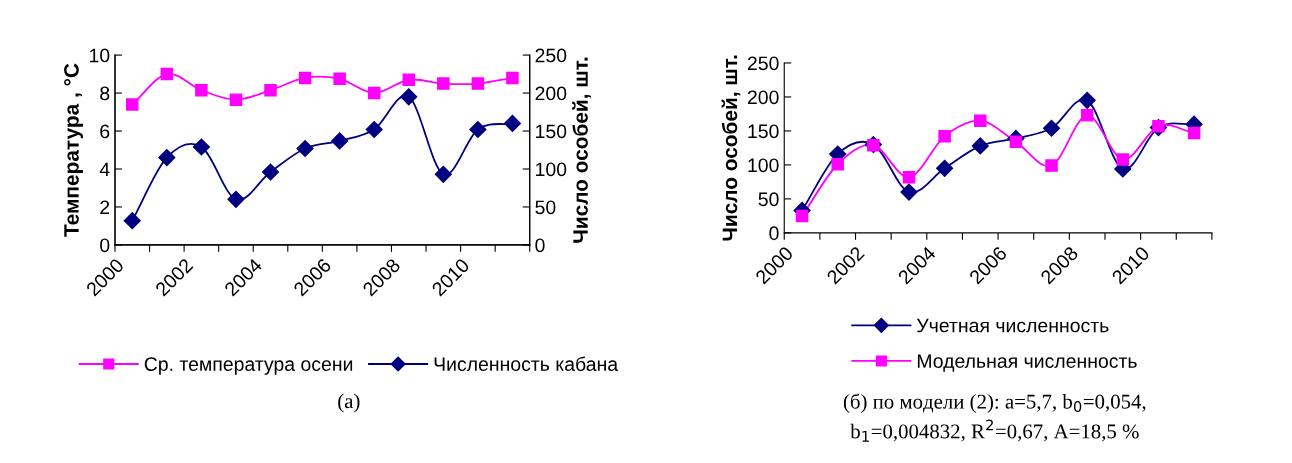 The image size is (1292, 463). What do you see at coordinates (581, 150) in the screenshot?
I see `y2-axis-title: Число особей, шт.` at bounding box center [581, 150].